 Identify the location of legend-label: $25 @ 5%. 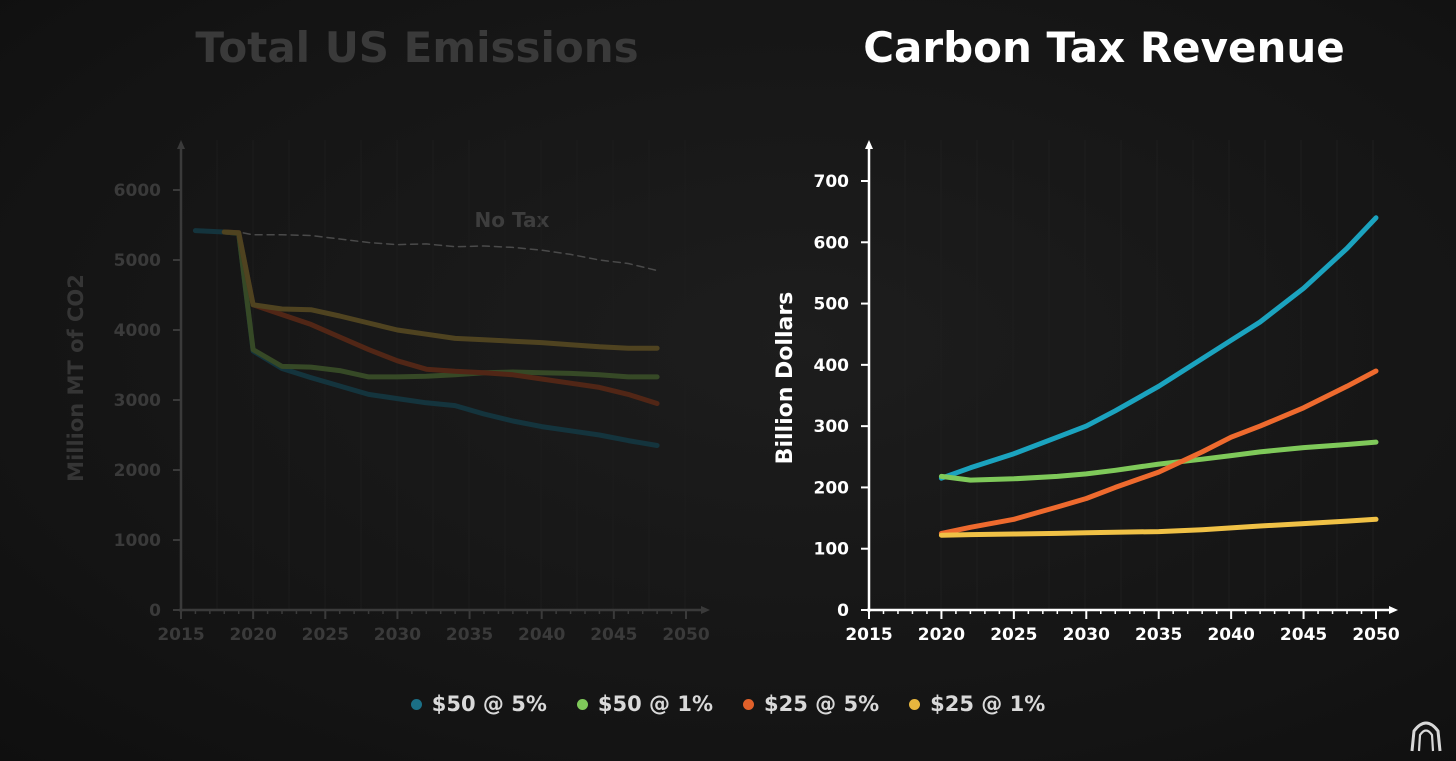
(822, 704).